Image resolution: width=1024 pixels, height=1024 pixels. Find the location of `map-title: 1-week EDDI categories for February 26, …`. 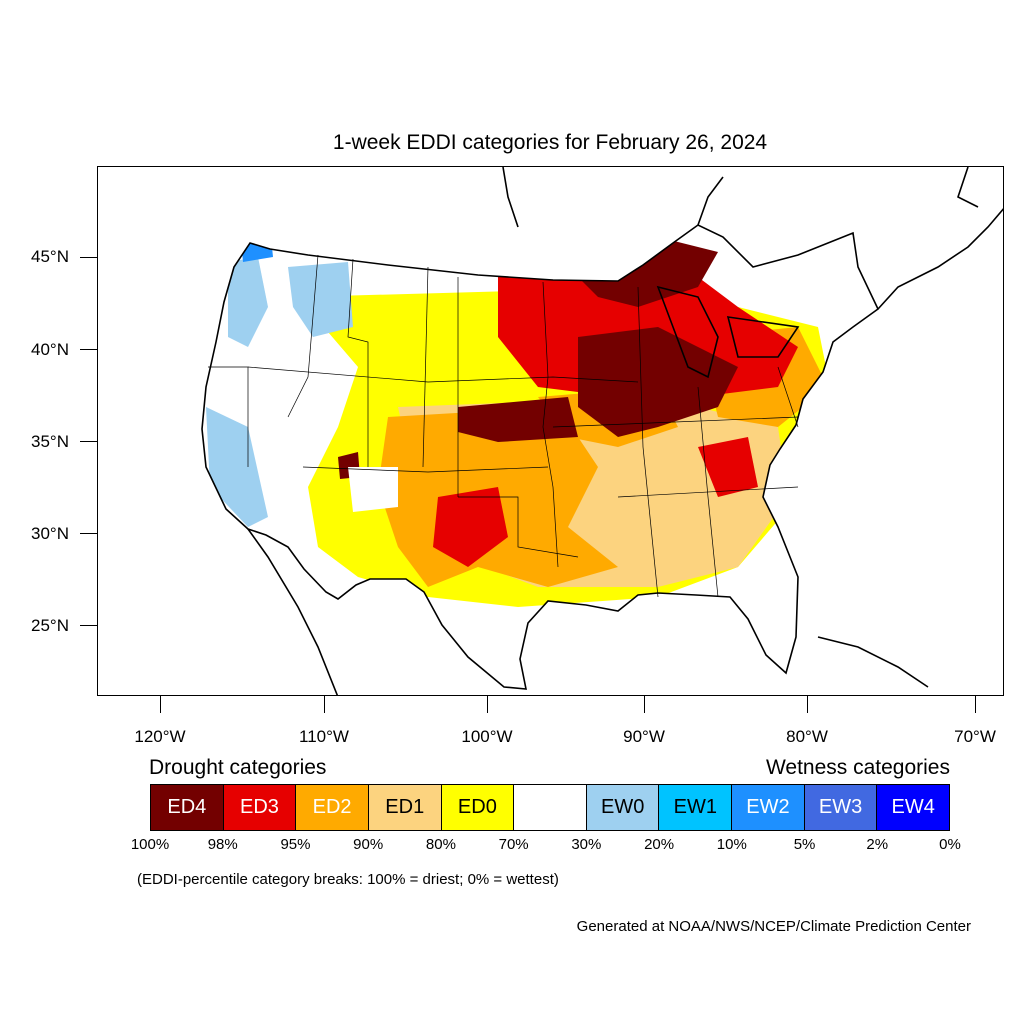

map-title: 1-week EDDI categories for February 26, … is located at coordinates (550, 142).